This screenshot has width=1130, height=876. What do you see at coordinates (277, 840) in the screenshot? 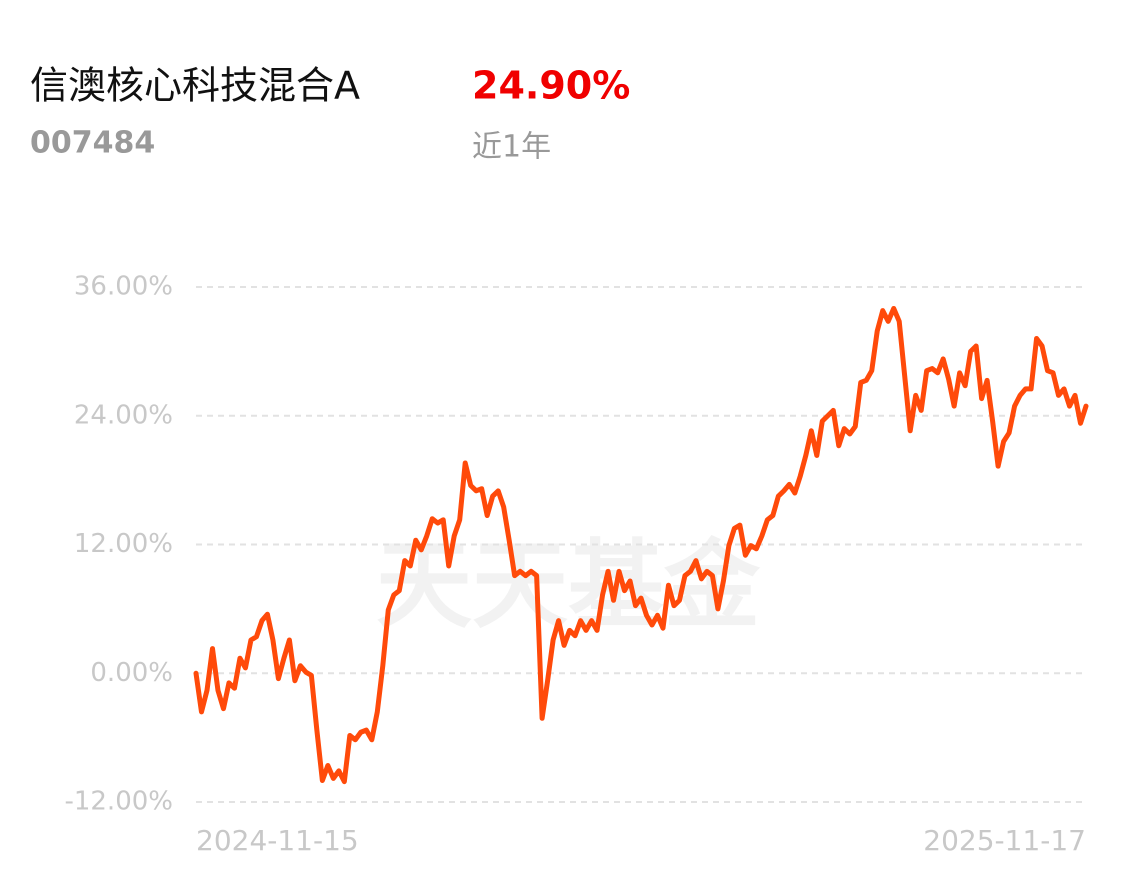
I see `x-tick-label: 2024-11-15` at bounding box center [277, 840].